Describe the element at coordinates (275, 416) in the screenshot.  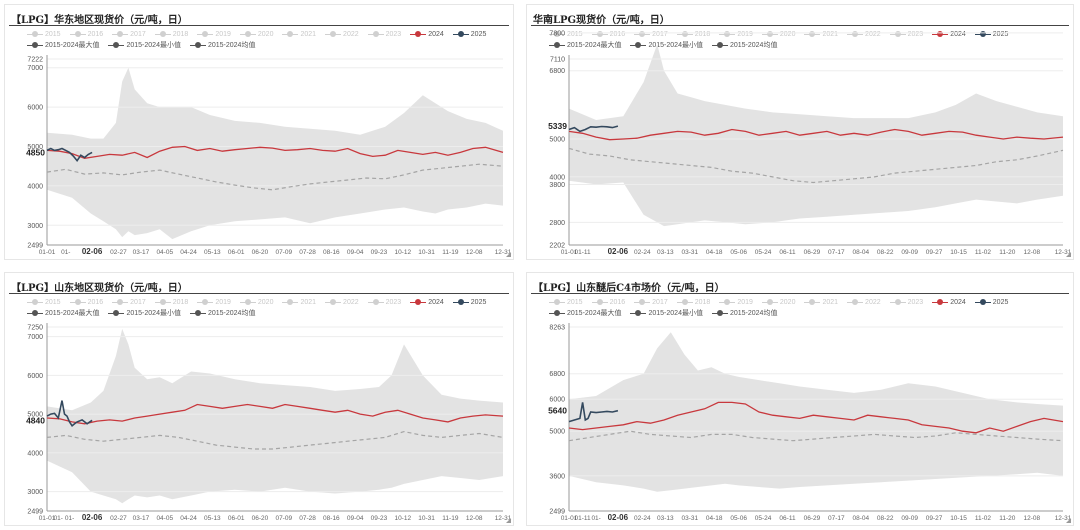
I see `range-band` at that location.